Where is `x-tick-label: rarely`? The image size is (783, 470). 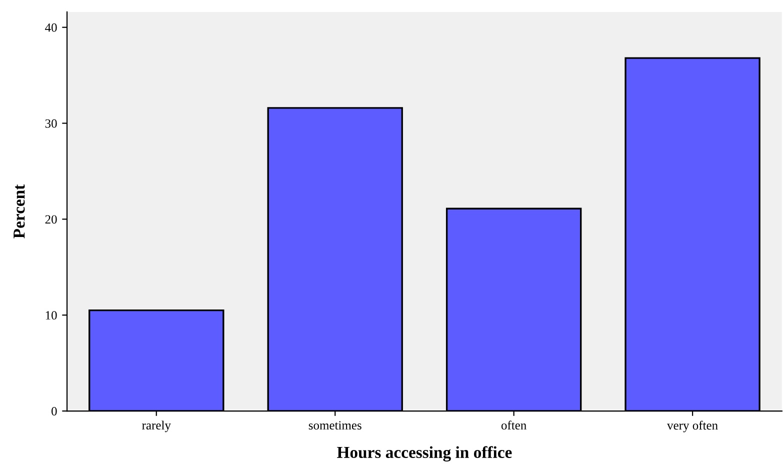
x-tick-label: rarely is located at coordinates (156, 426).